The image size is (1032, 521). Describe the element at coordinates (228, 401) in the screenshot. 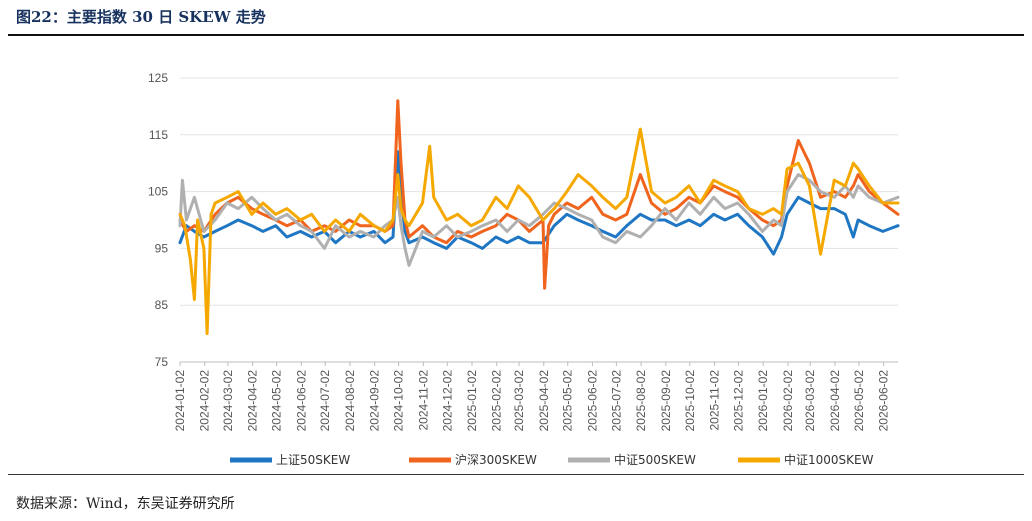

I see `x-tick-label: 2024-03-02` at that location.